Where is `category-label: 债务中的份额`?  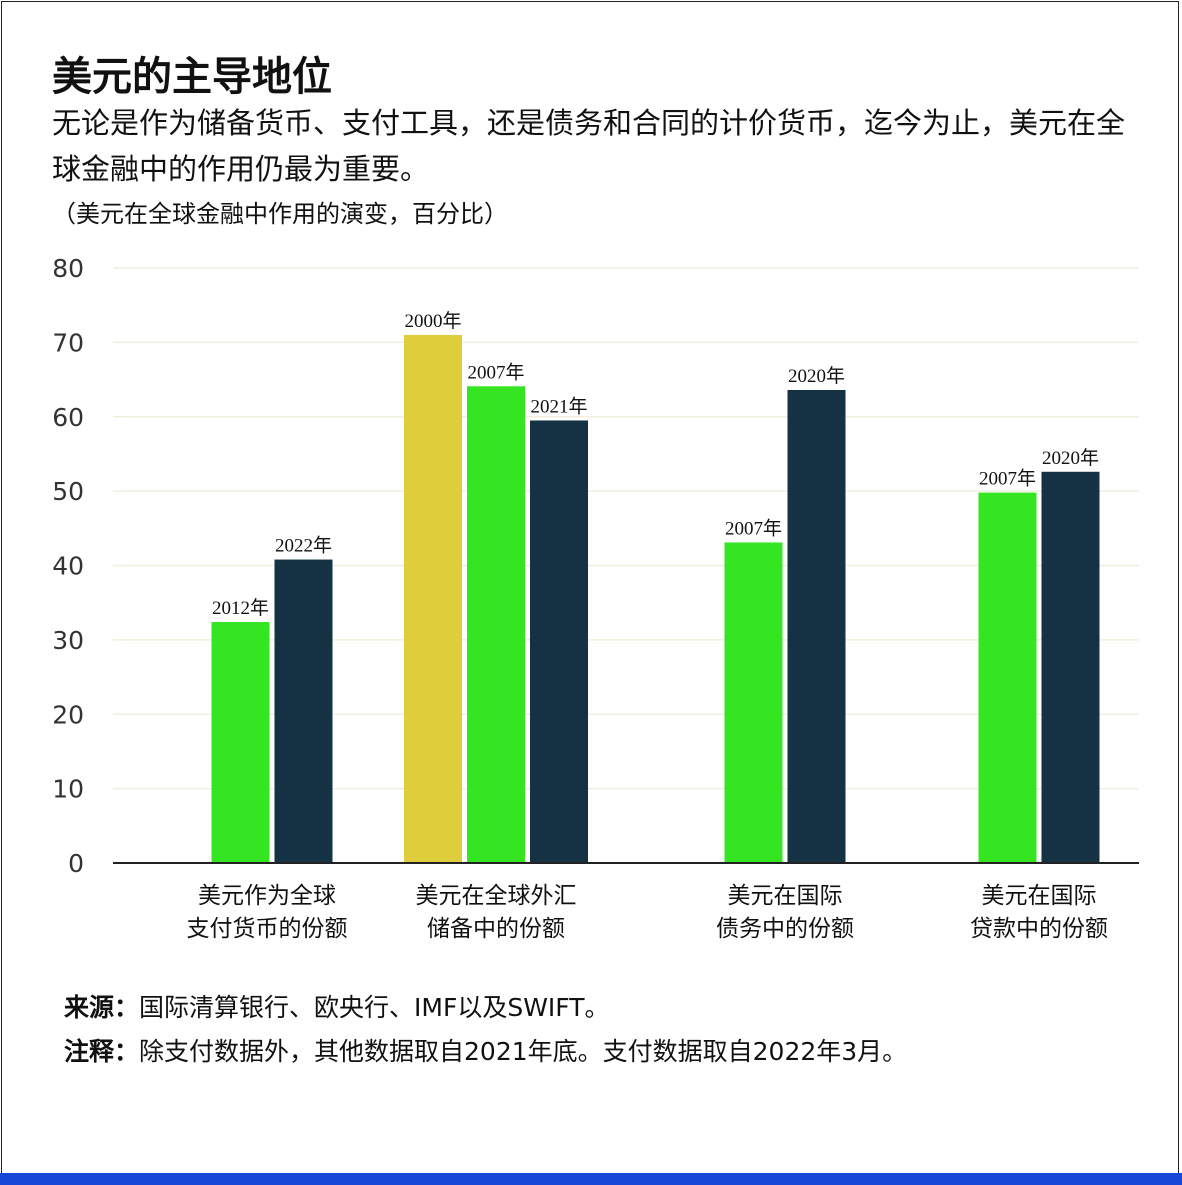
category-label: 债务中的份额 is located at coordinates (785, 929).